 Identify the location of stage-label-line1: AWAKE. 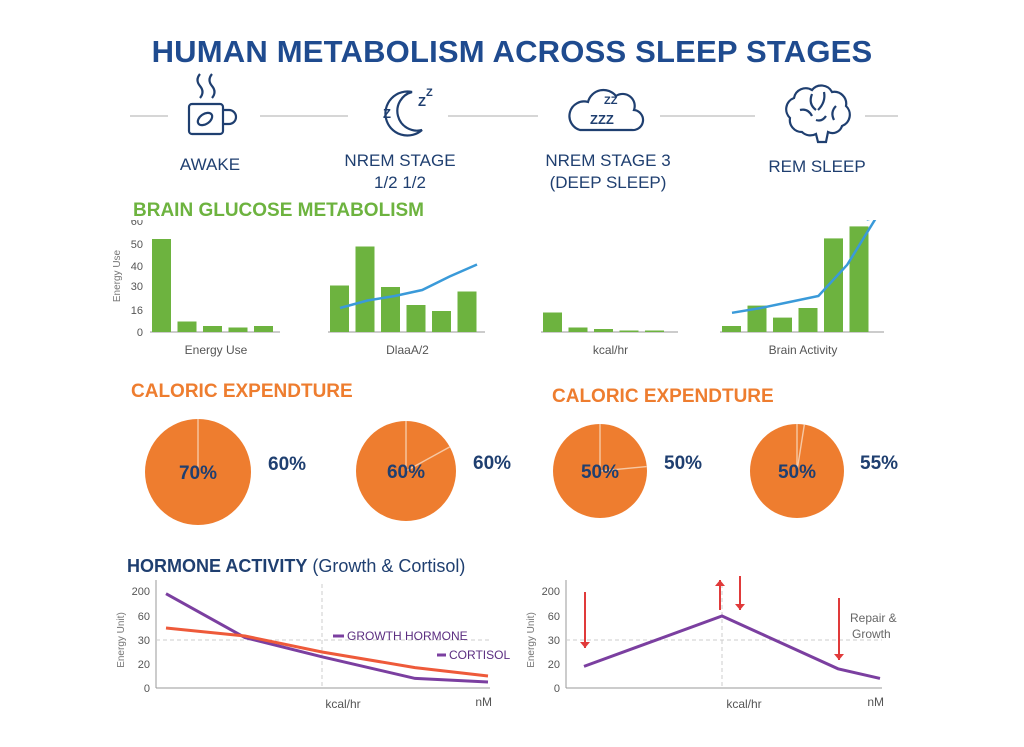
(210, 164).